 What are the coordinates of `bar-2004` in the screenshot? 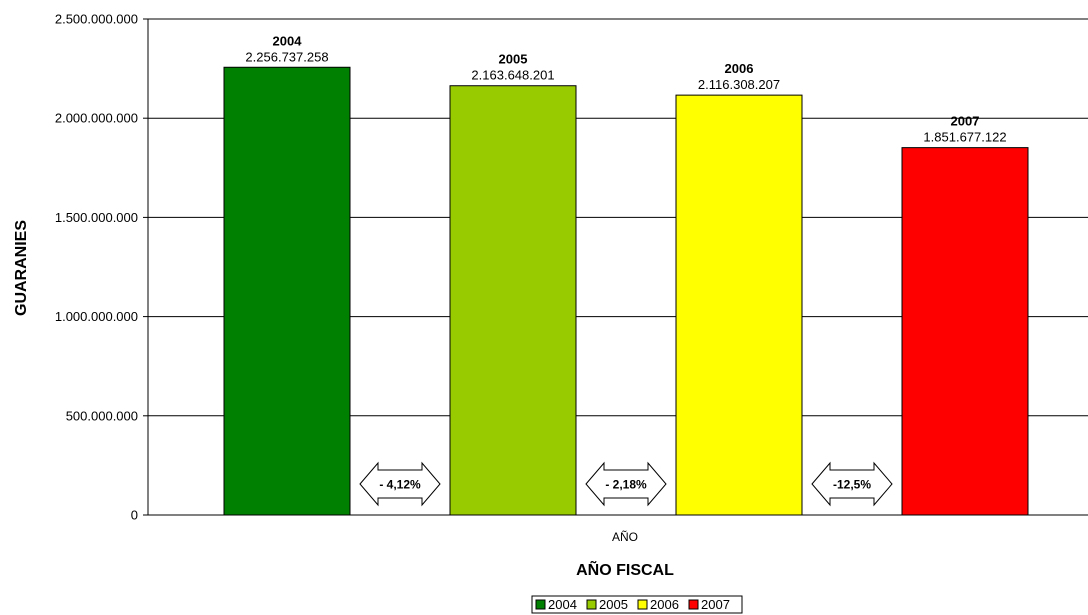 It's located at (287, 291).